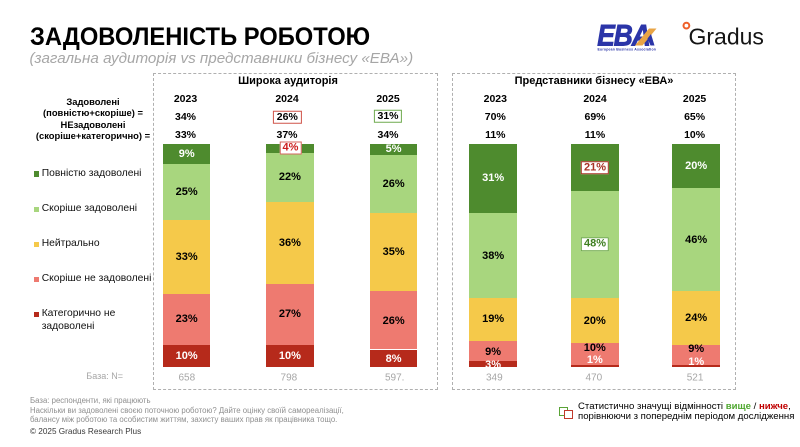  What do you see at coordinates (623, 36) in the screenshot?
I see `svg-text: EBA` at bounding box center [623, 36].